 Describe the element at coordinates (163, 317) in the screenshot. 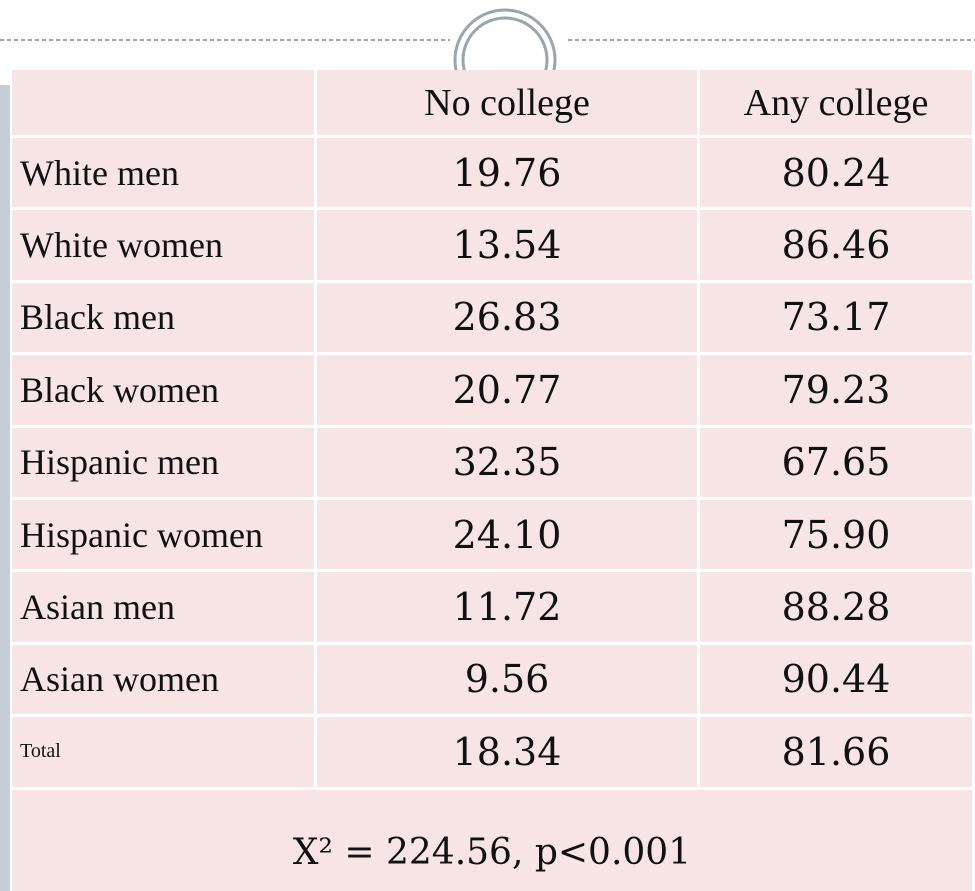

I see `row-label: Black men` at that location.